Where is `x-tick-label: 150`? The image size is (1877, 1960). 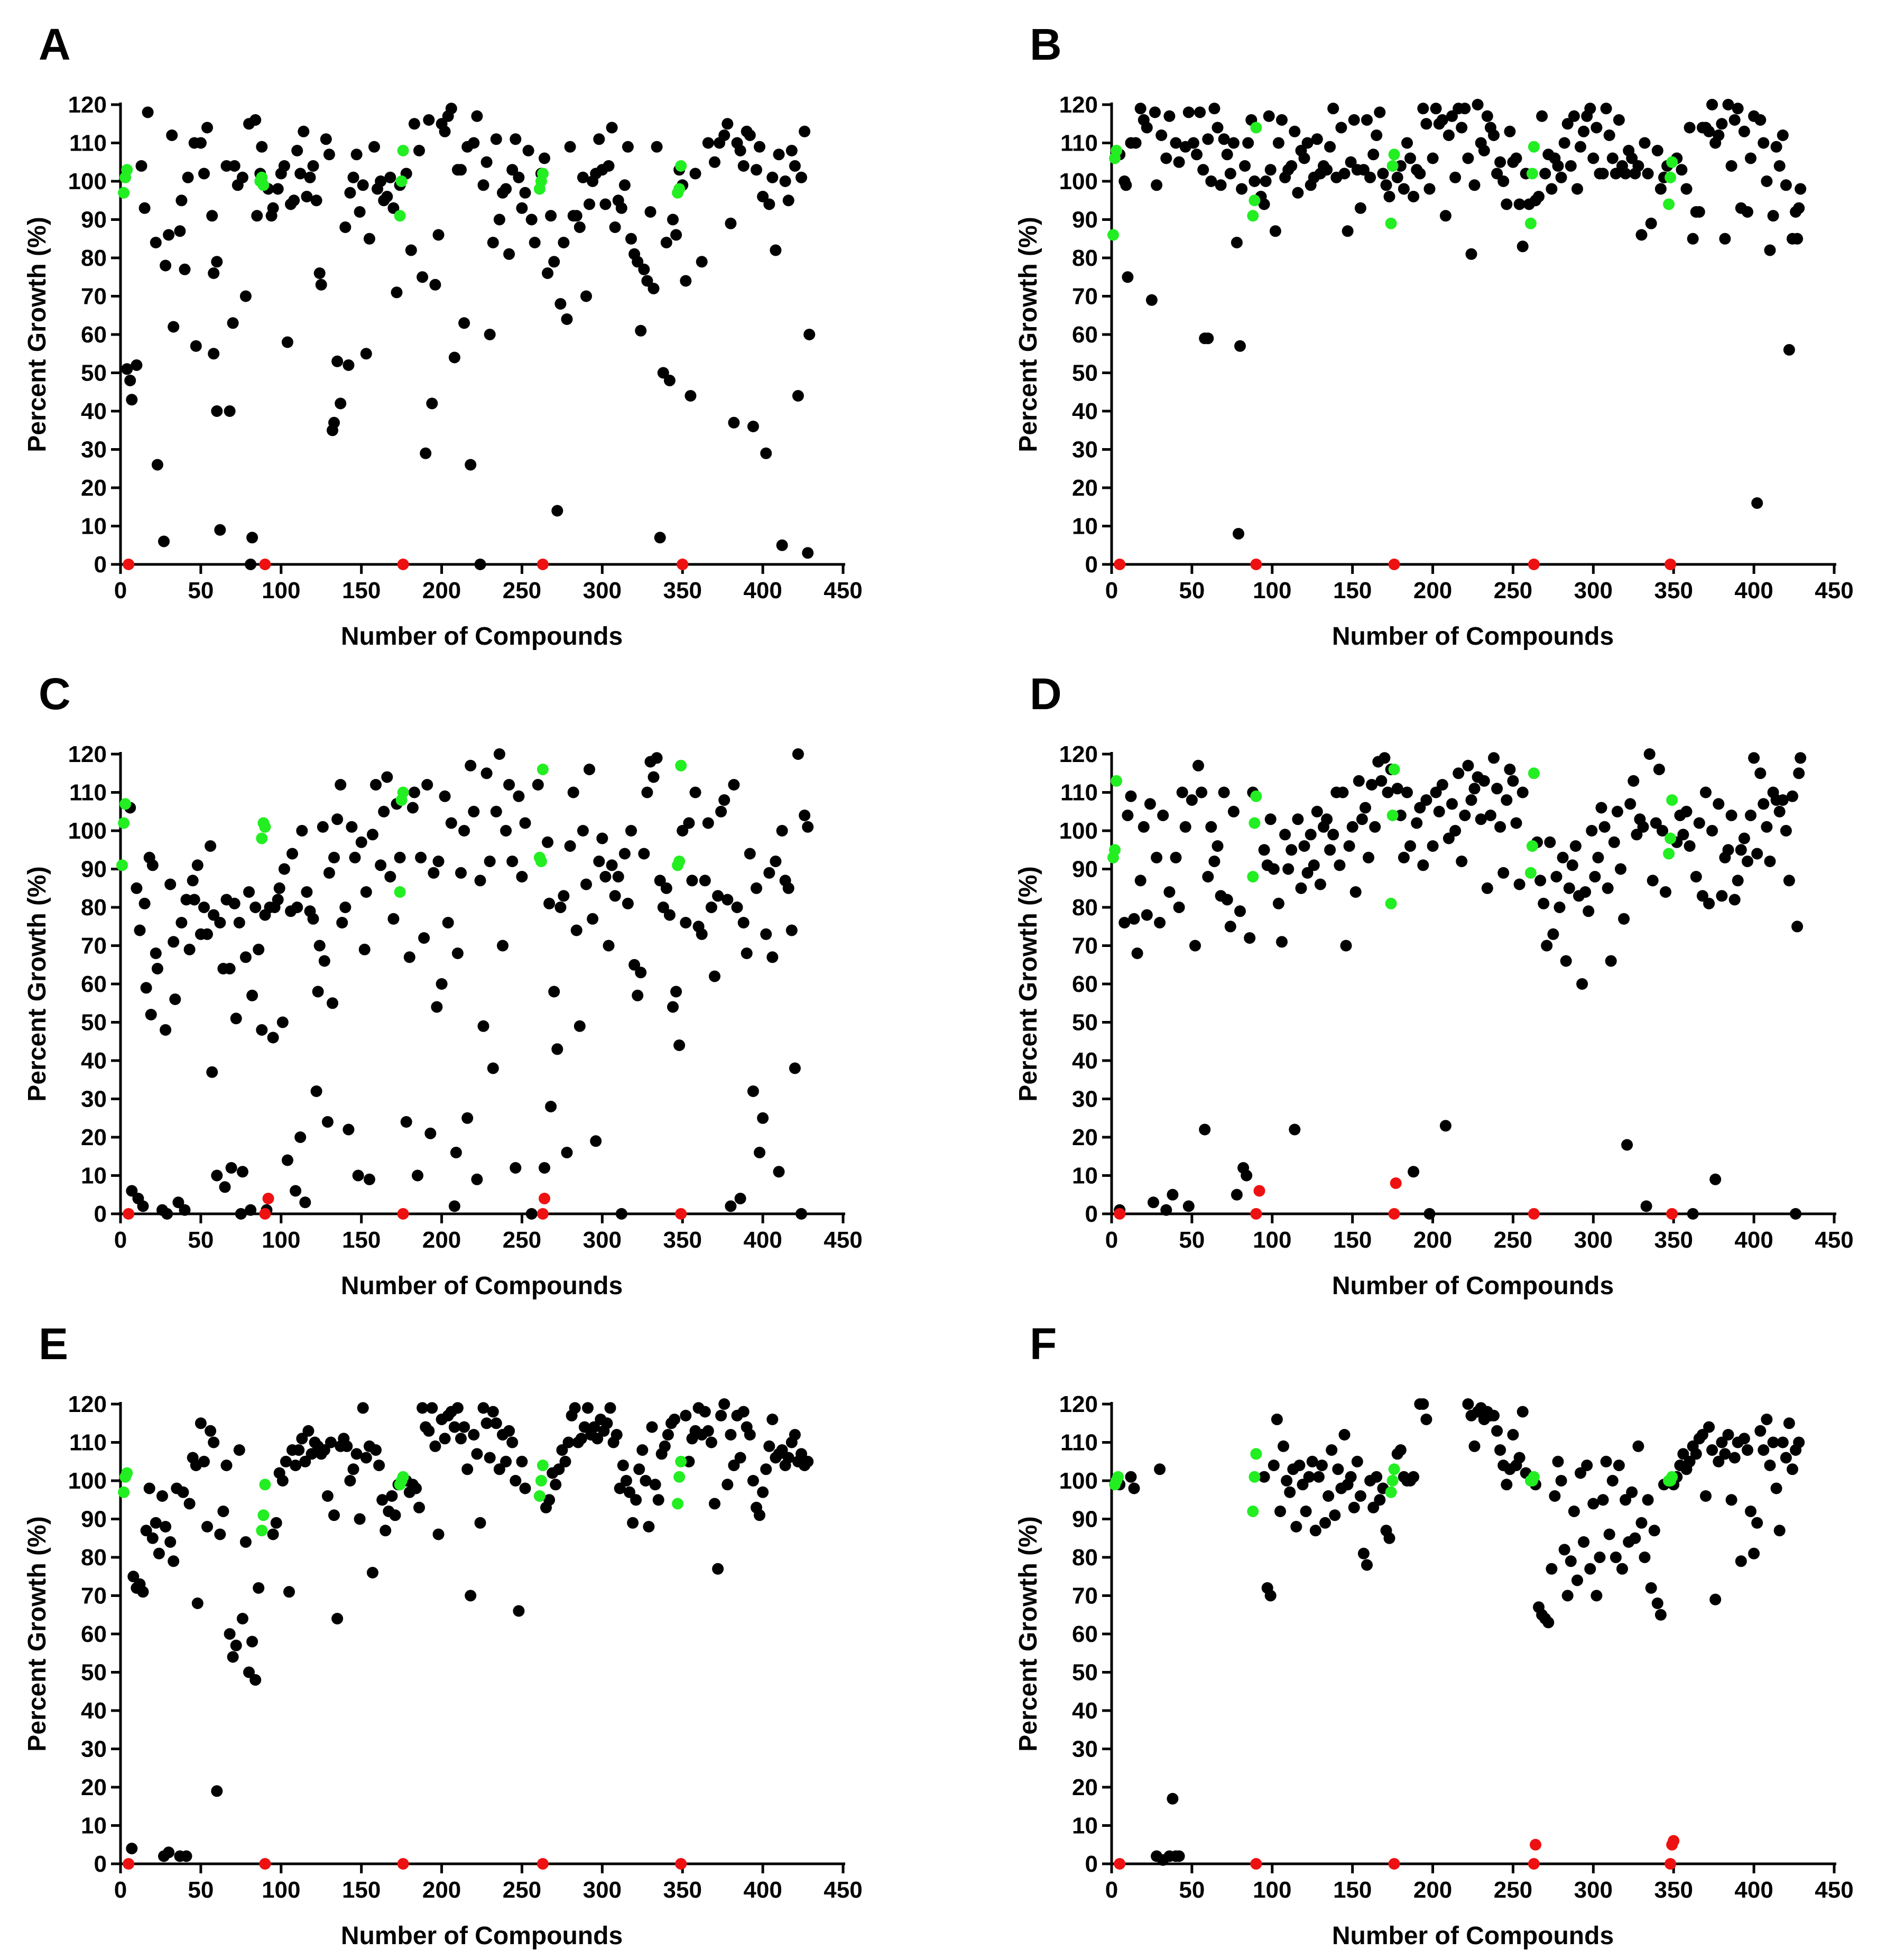 x-tick-label: 150 is located at coordinates (1352, 1890).